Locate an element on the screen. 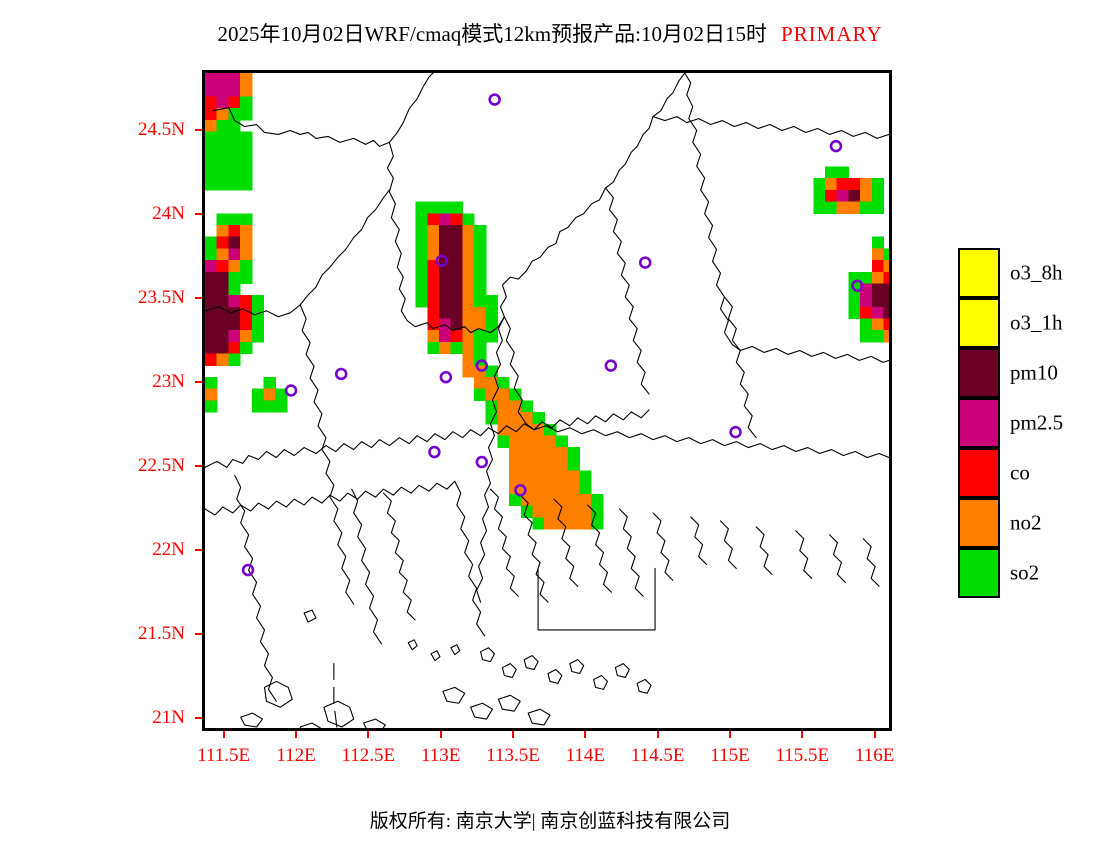 Image resolution: width=1100 pixels, height=850 pixels. y-axis-tick-label: 24.5N is located at coordinates (161, 130).